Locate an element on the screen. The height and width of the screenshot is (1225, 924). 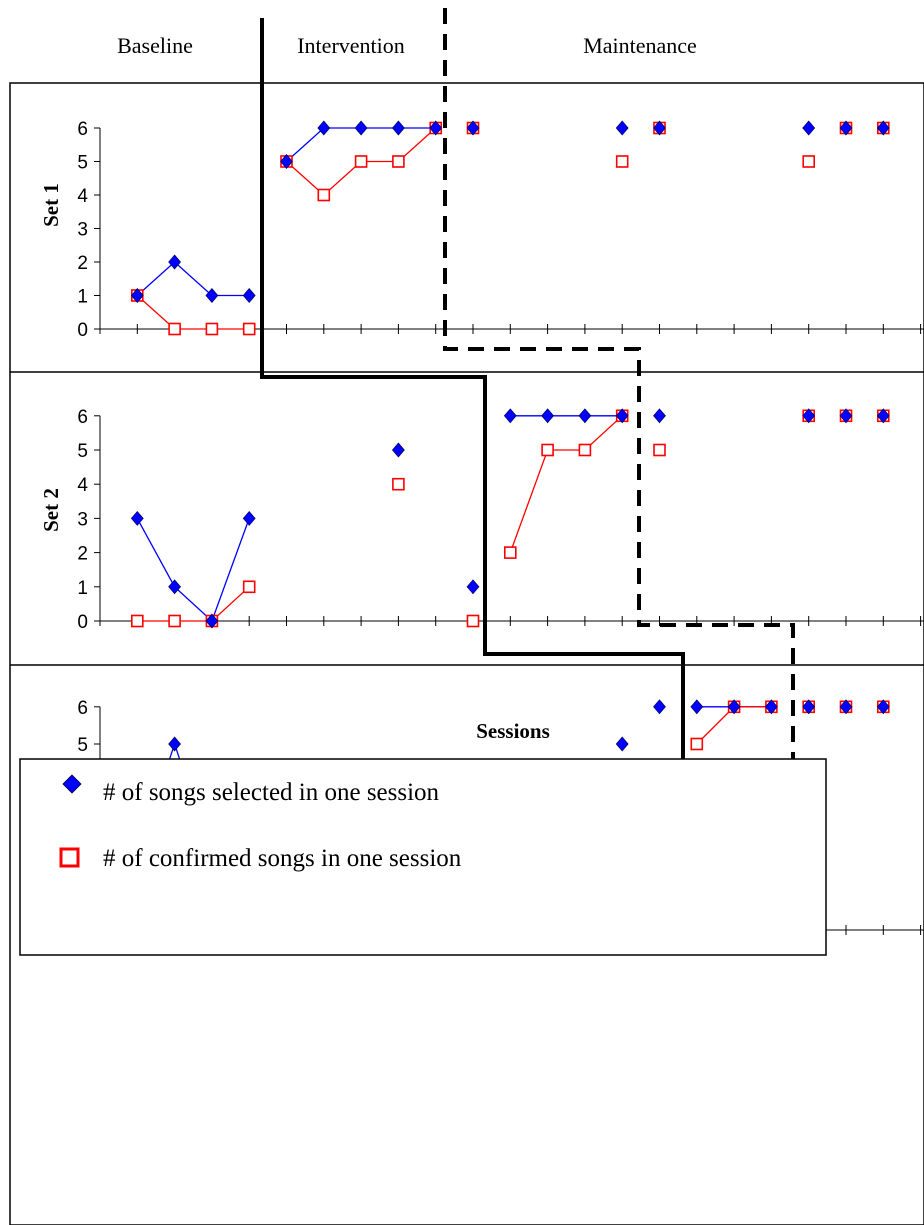
legend-selected-label: # of songs selected in one session is located at coordinates (271, 792).